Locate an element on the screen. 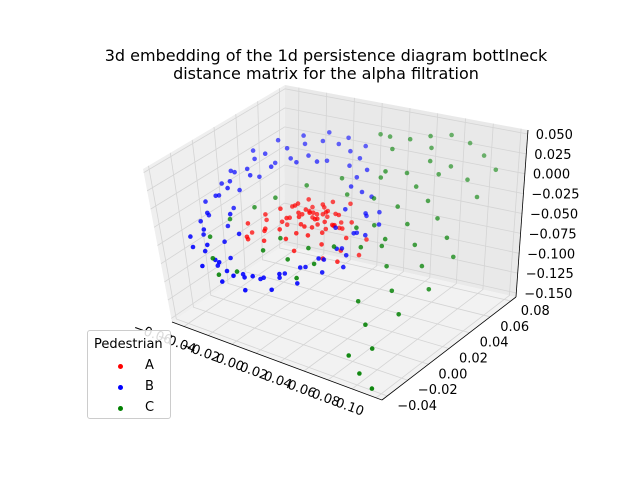 The image size is (640, 480). legend-item-c: C is located at coordinates (130, 409).